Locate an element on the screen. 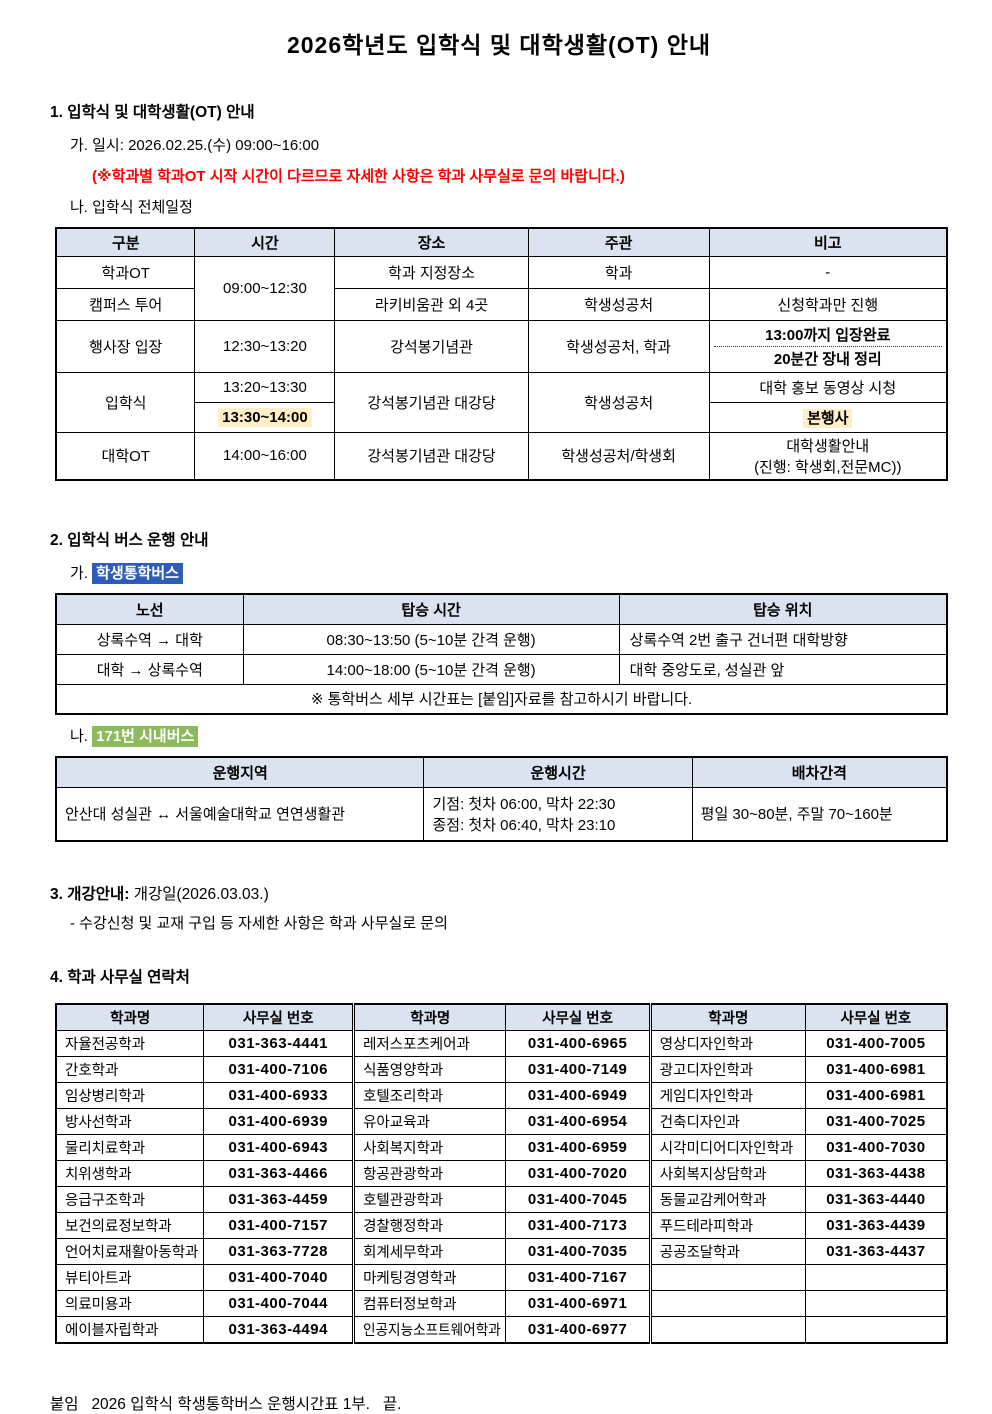 This screenshot has width=992, height=1414. cell-host: 학생성공처 is located at coordinates (618, 304).